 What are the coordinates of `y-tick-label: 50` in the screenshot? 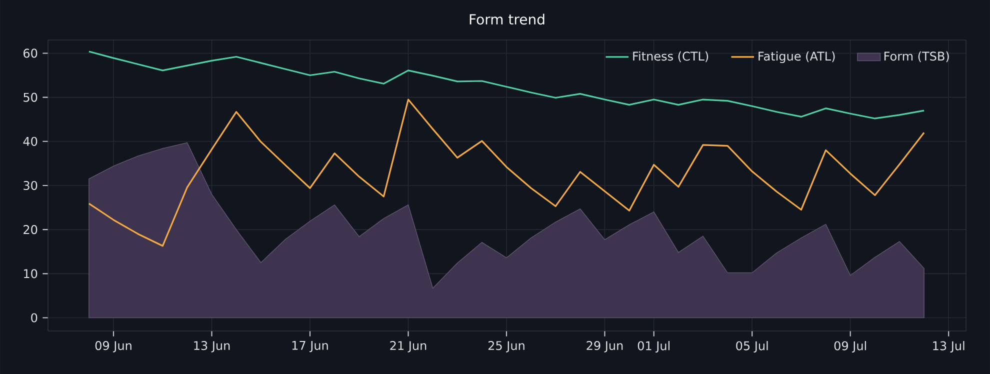 It's located at (31, 97).